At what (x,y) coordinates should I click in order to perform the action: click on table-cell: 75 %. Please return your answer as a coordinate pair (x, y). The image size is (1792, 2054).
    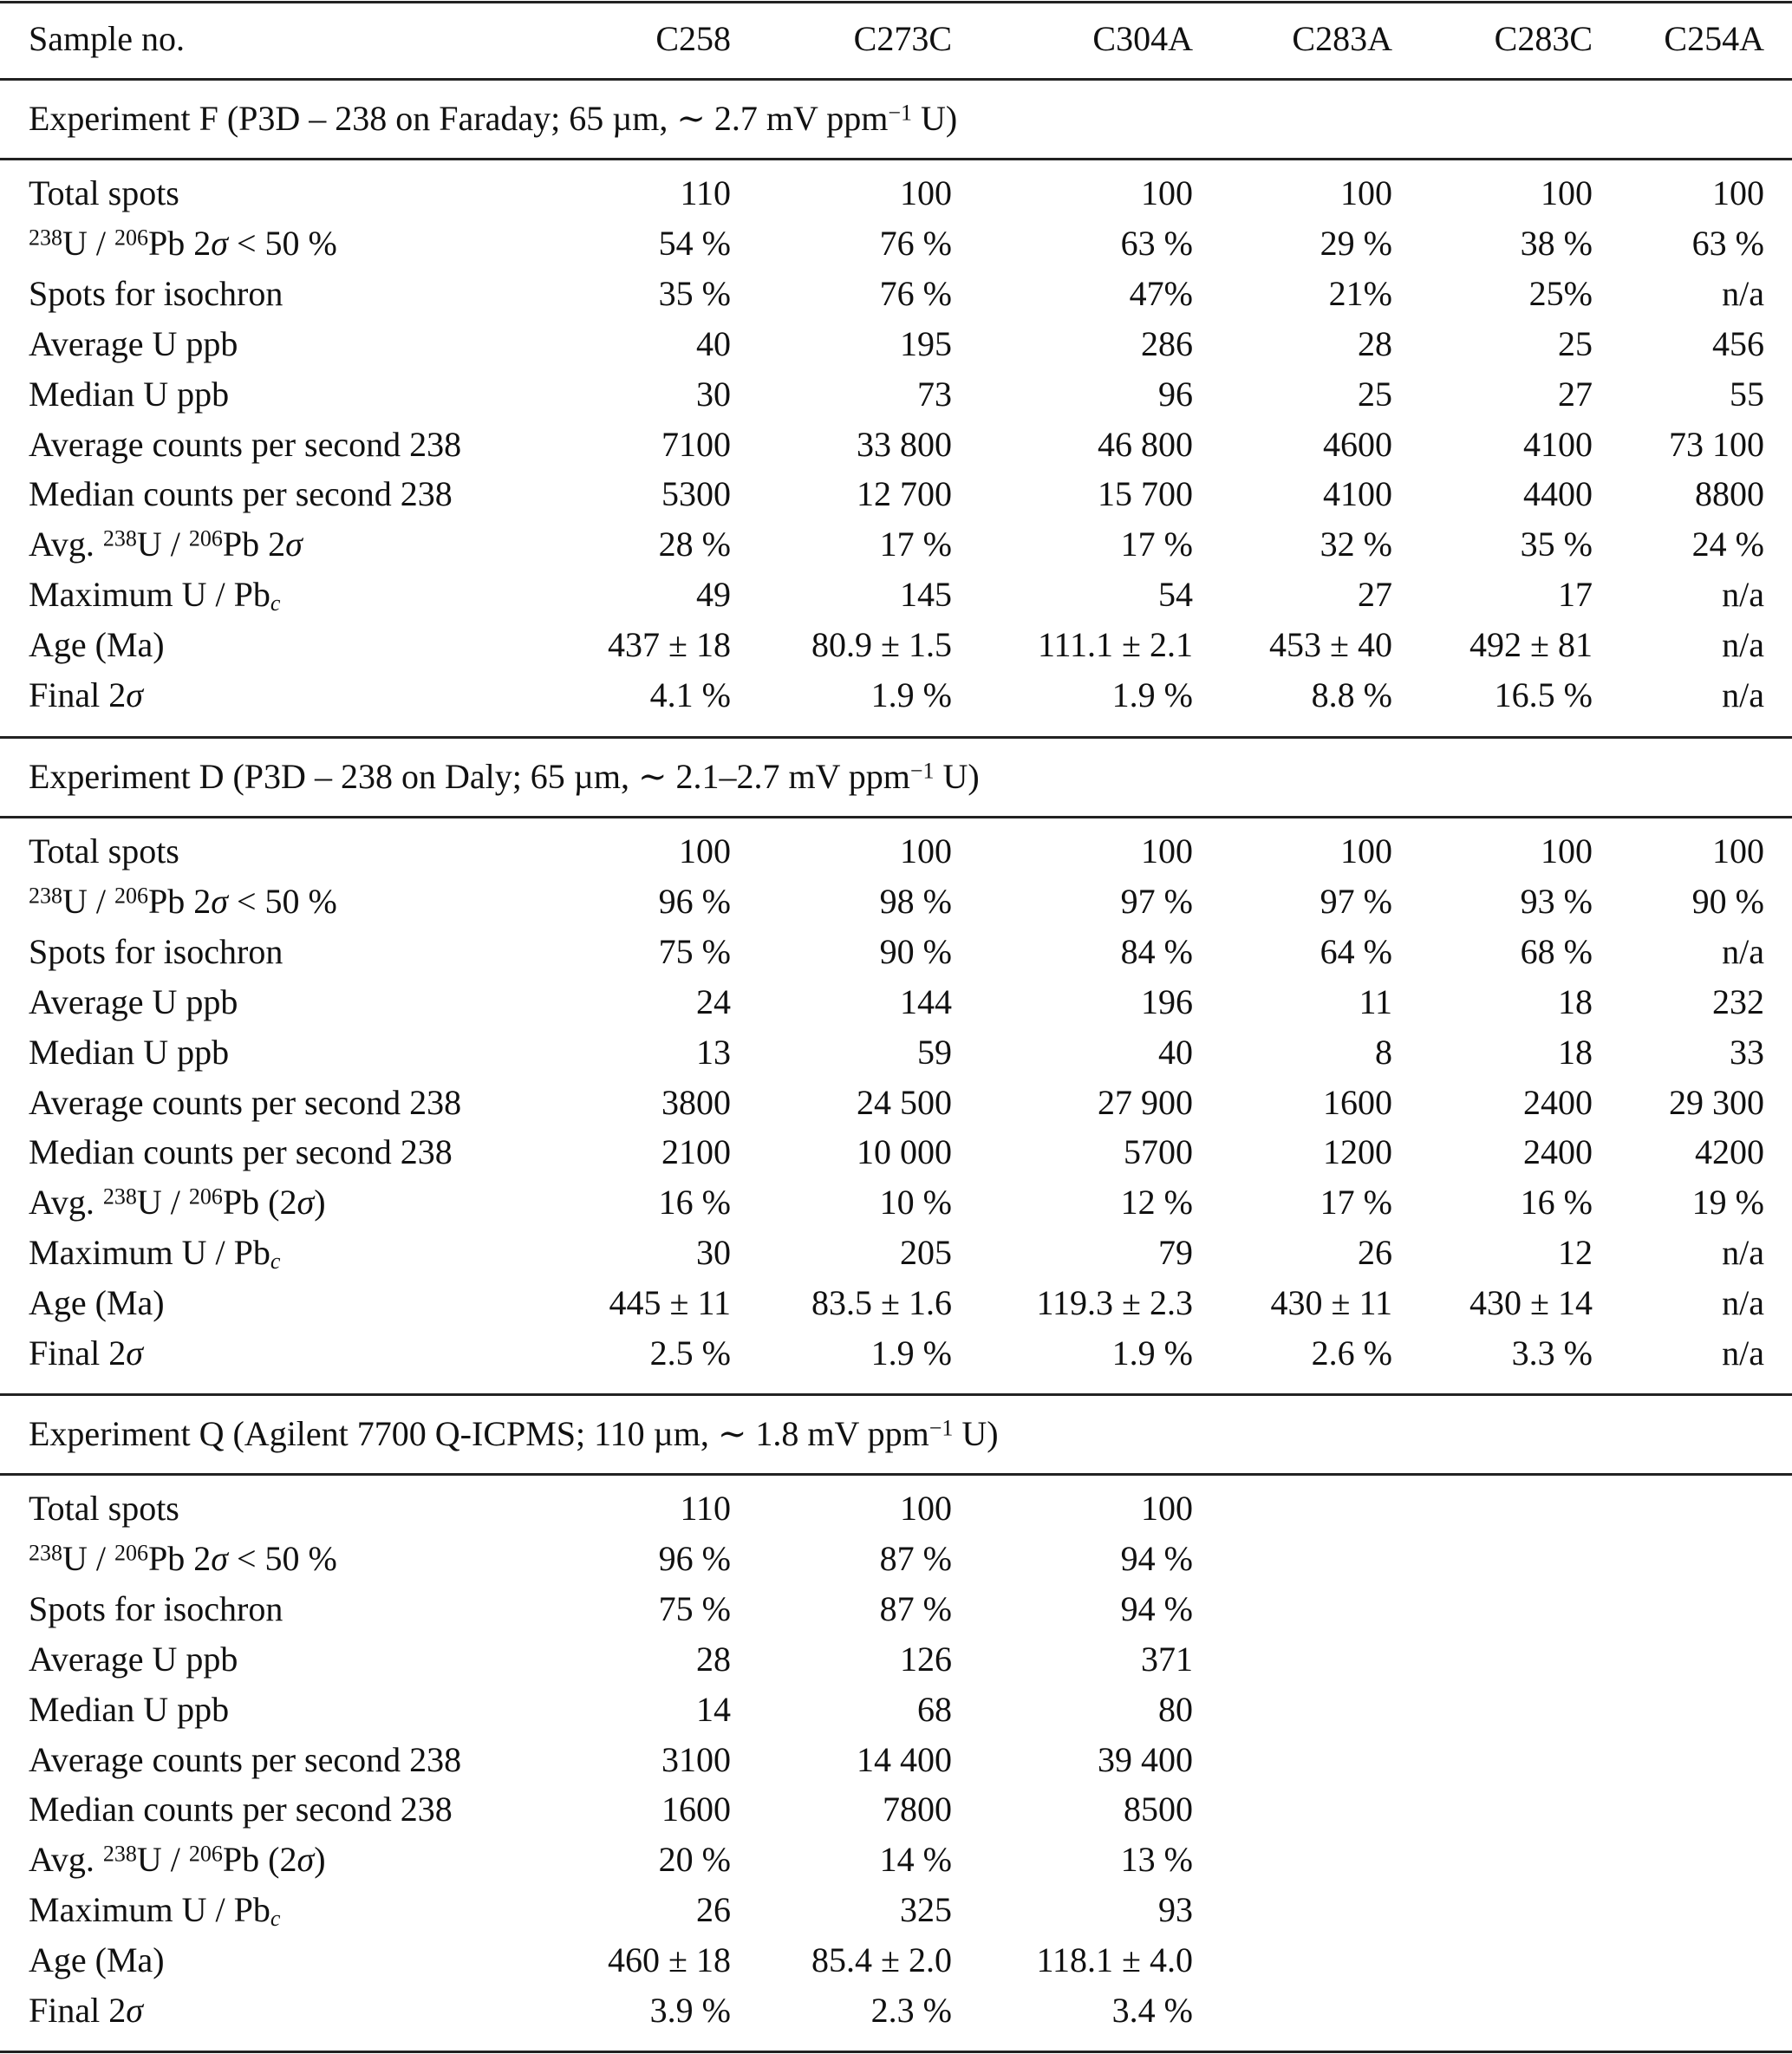
    Looking at the image, I should click on (694, 1608).